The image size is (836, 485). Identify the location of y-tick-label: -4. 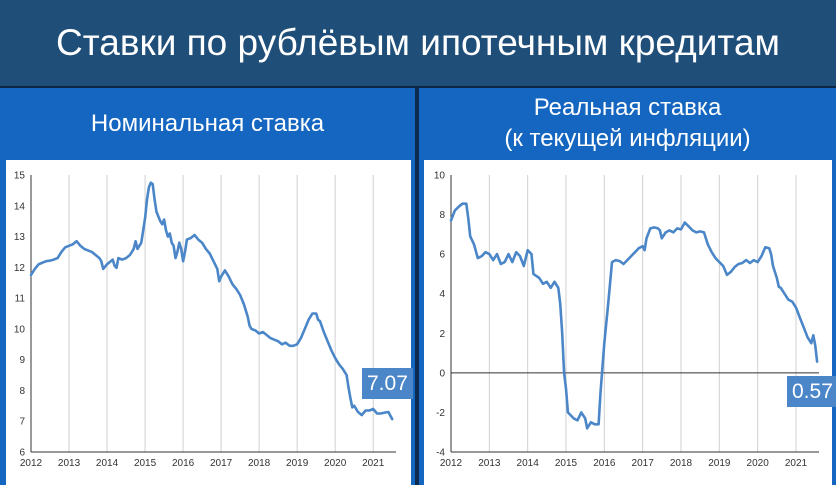
(440, 453).